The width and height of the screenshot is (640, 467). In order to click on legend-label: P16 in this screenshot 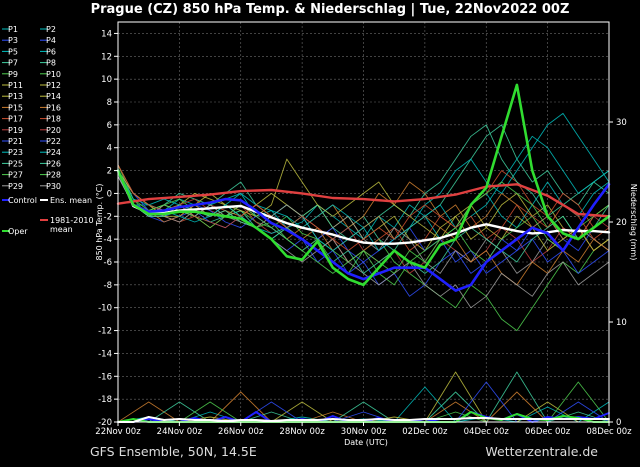, I will do `click(53, 107)`.